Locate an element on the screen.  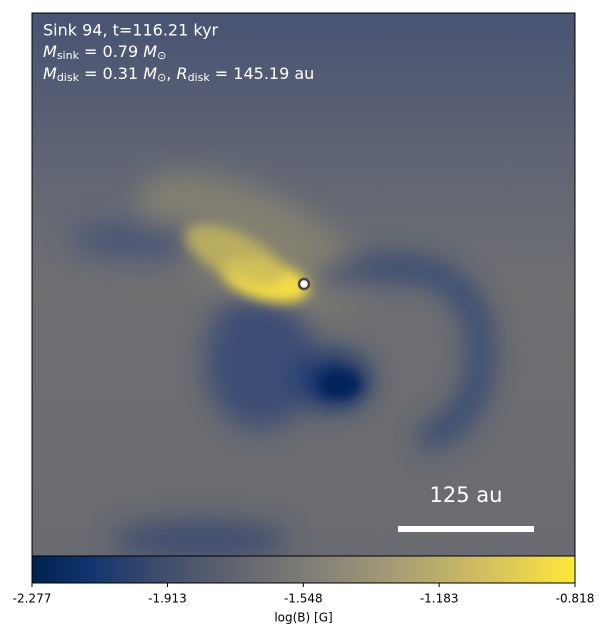
colorbar-label: log(B) [G] is located at coordinates (303, 618).